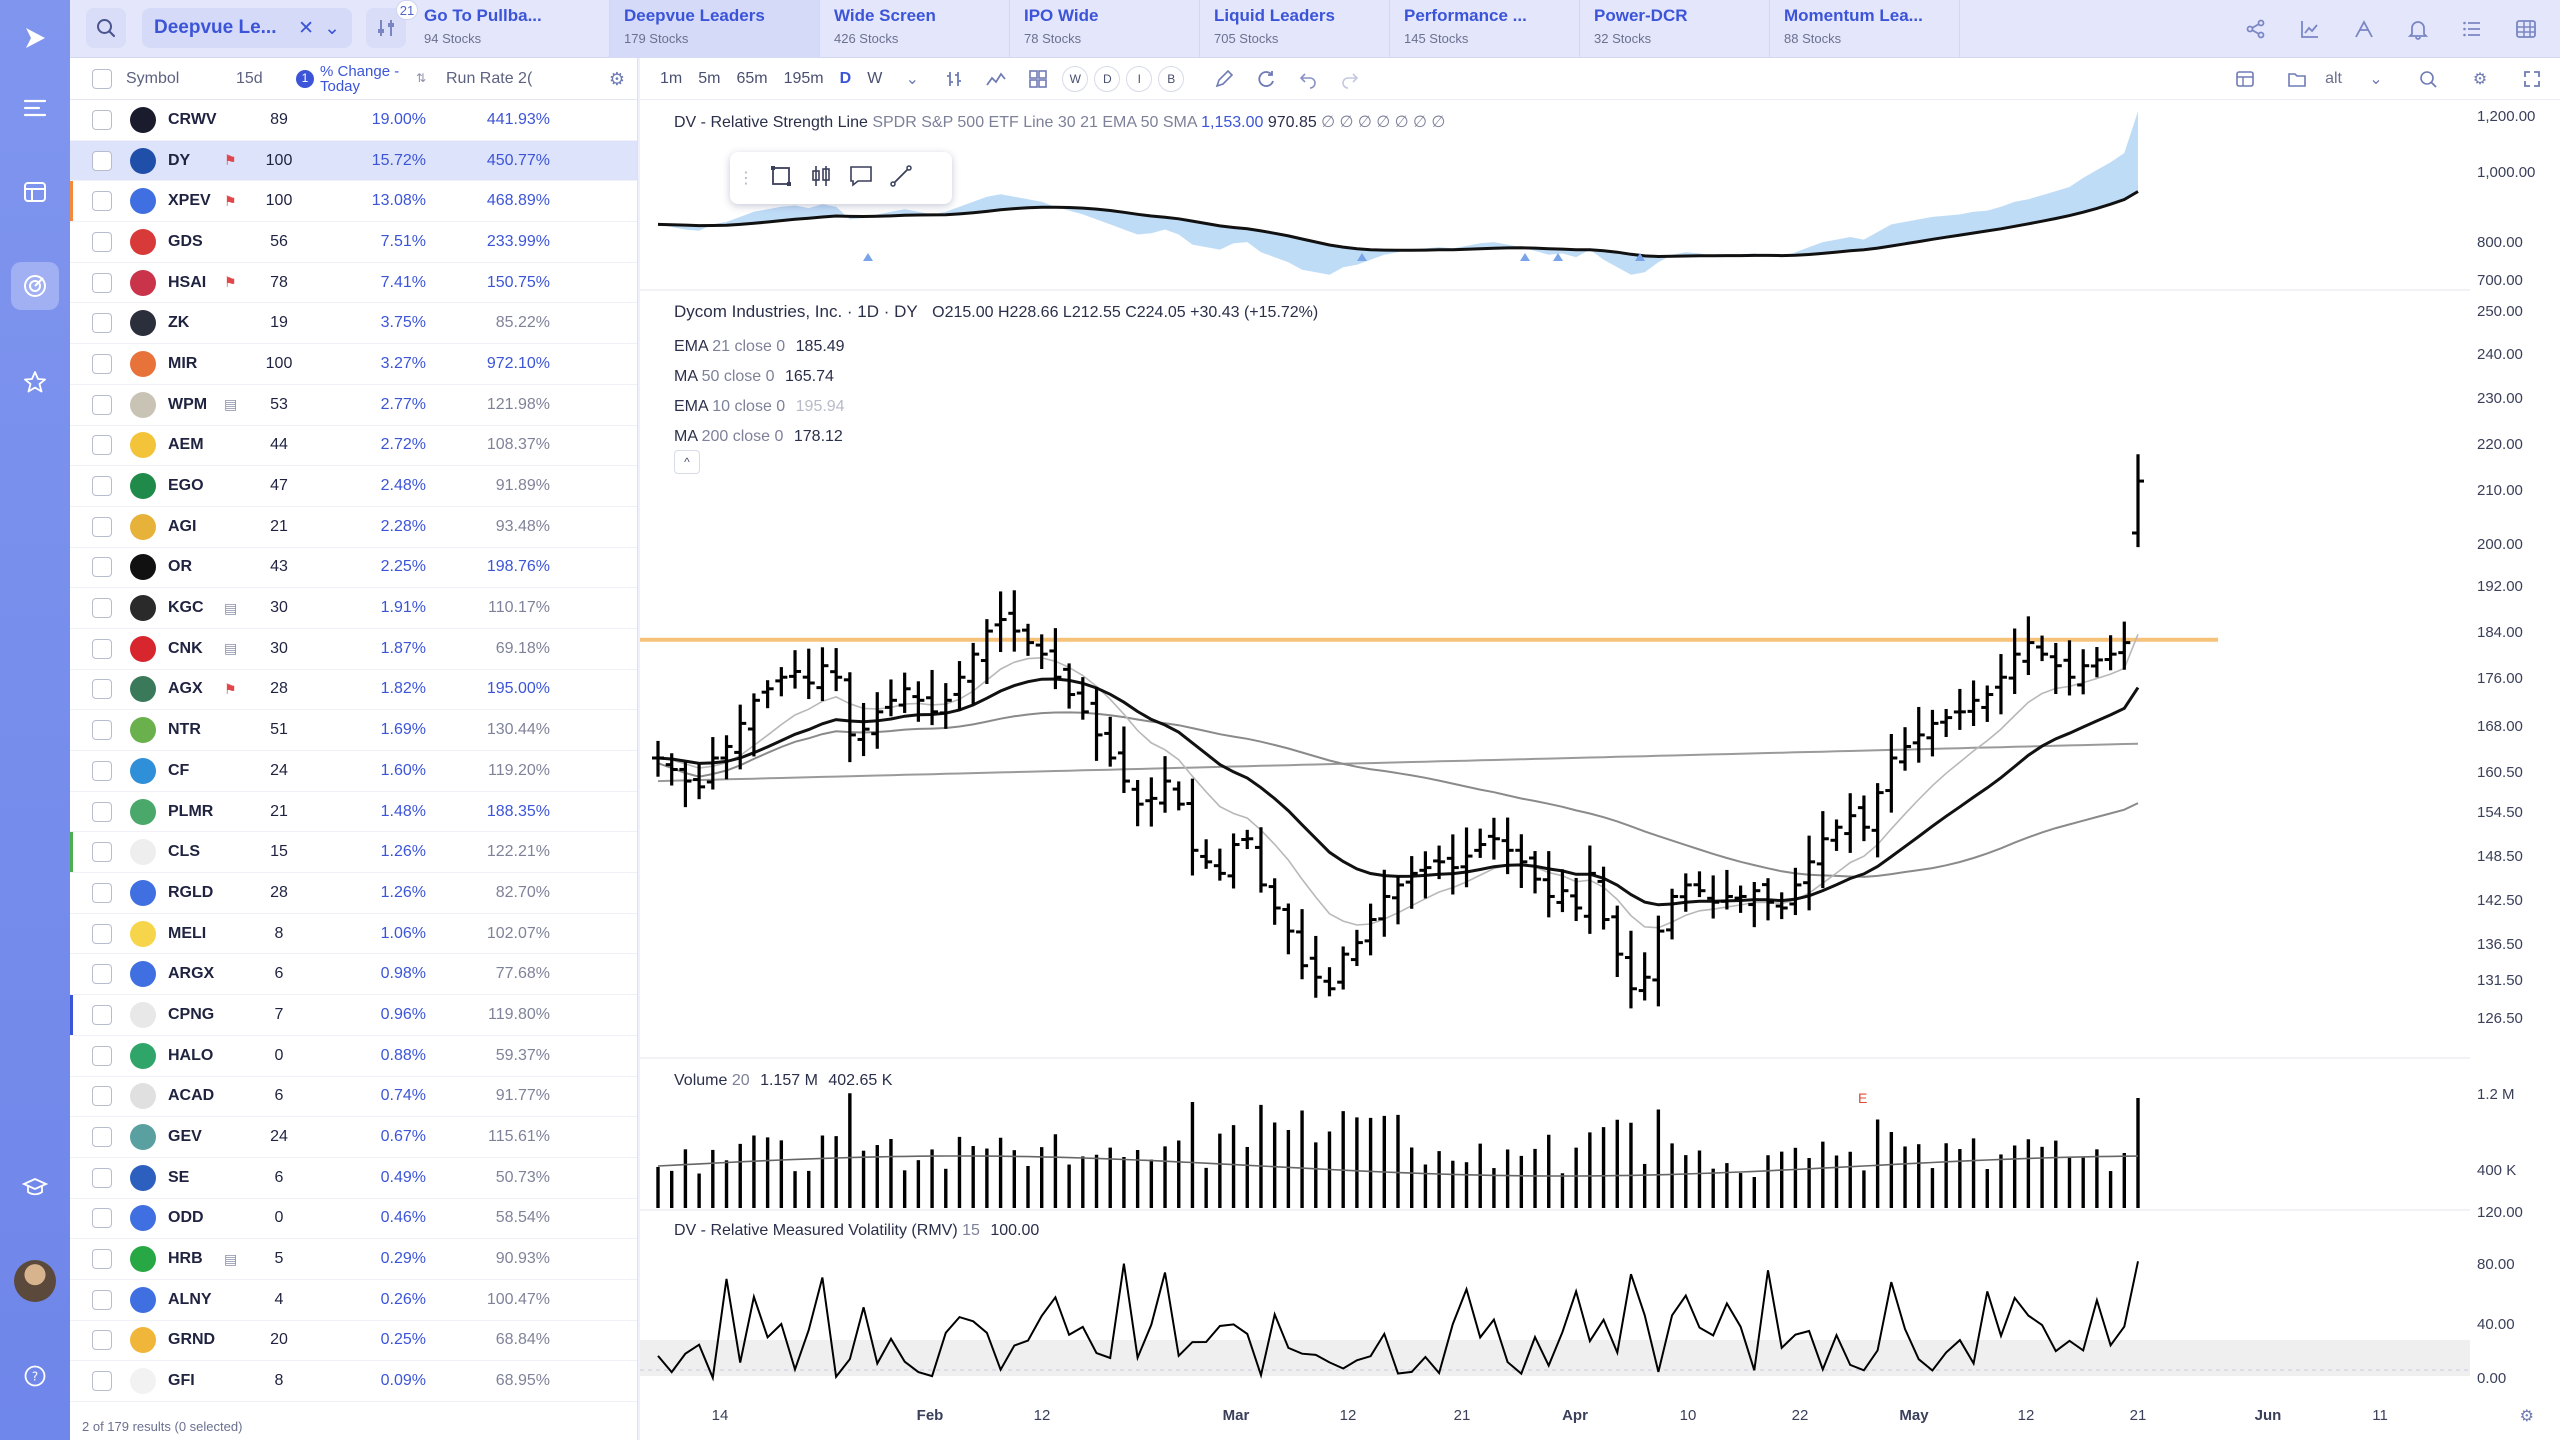 The image size is (2560, 1440). Describe the element at coordinates (687, 462) in the screenshot. I see `collapse-legend-button: ^` at that location.